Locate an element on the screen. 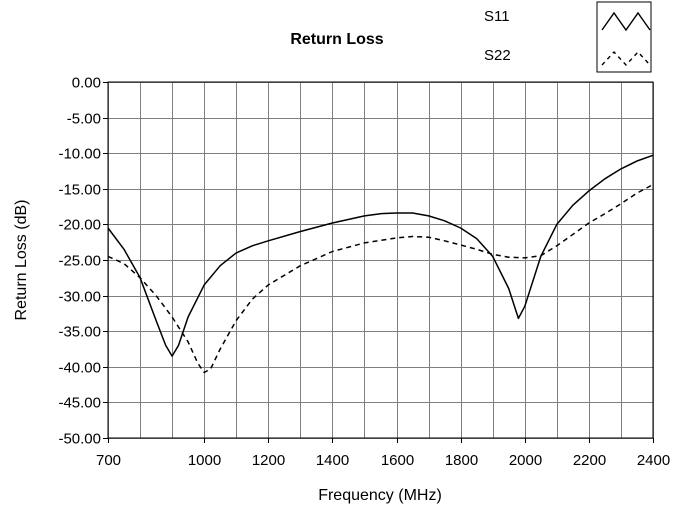 Image resolution: width=689 pixels, height=508 pixels. x-tick-label: 700 is located at coordinates (108, 460).